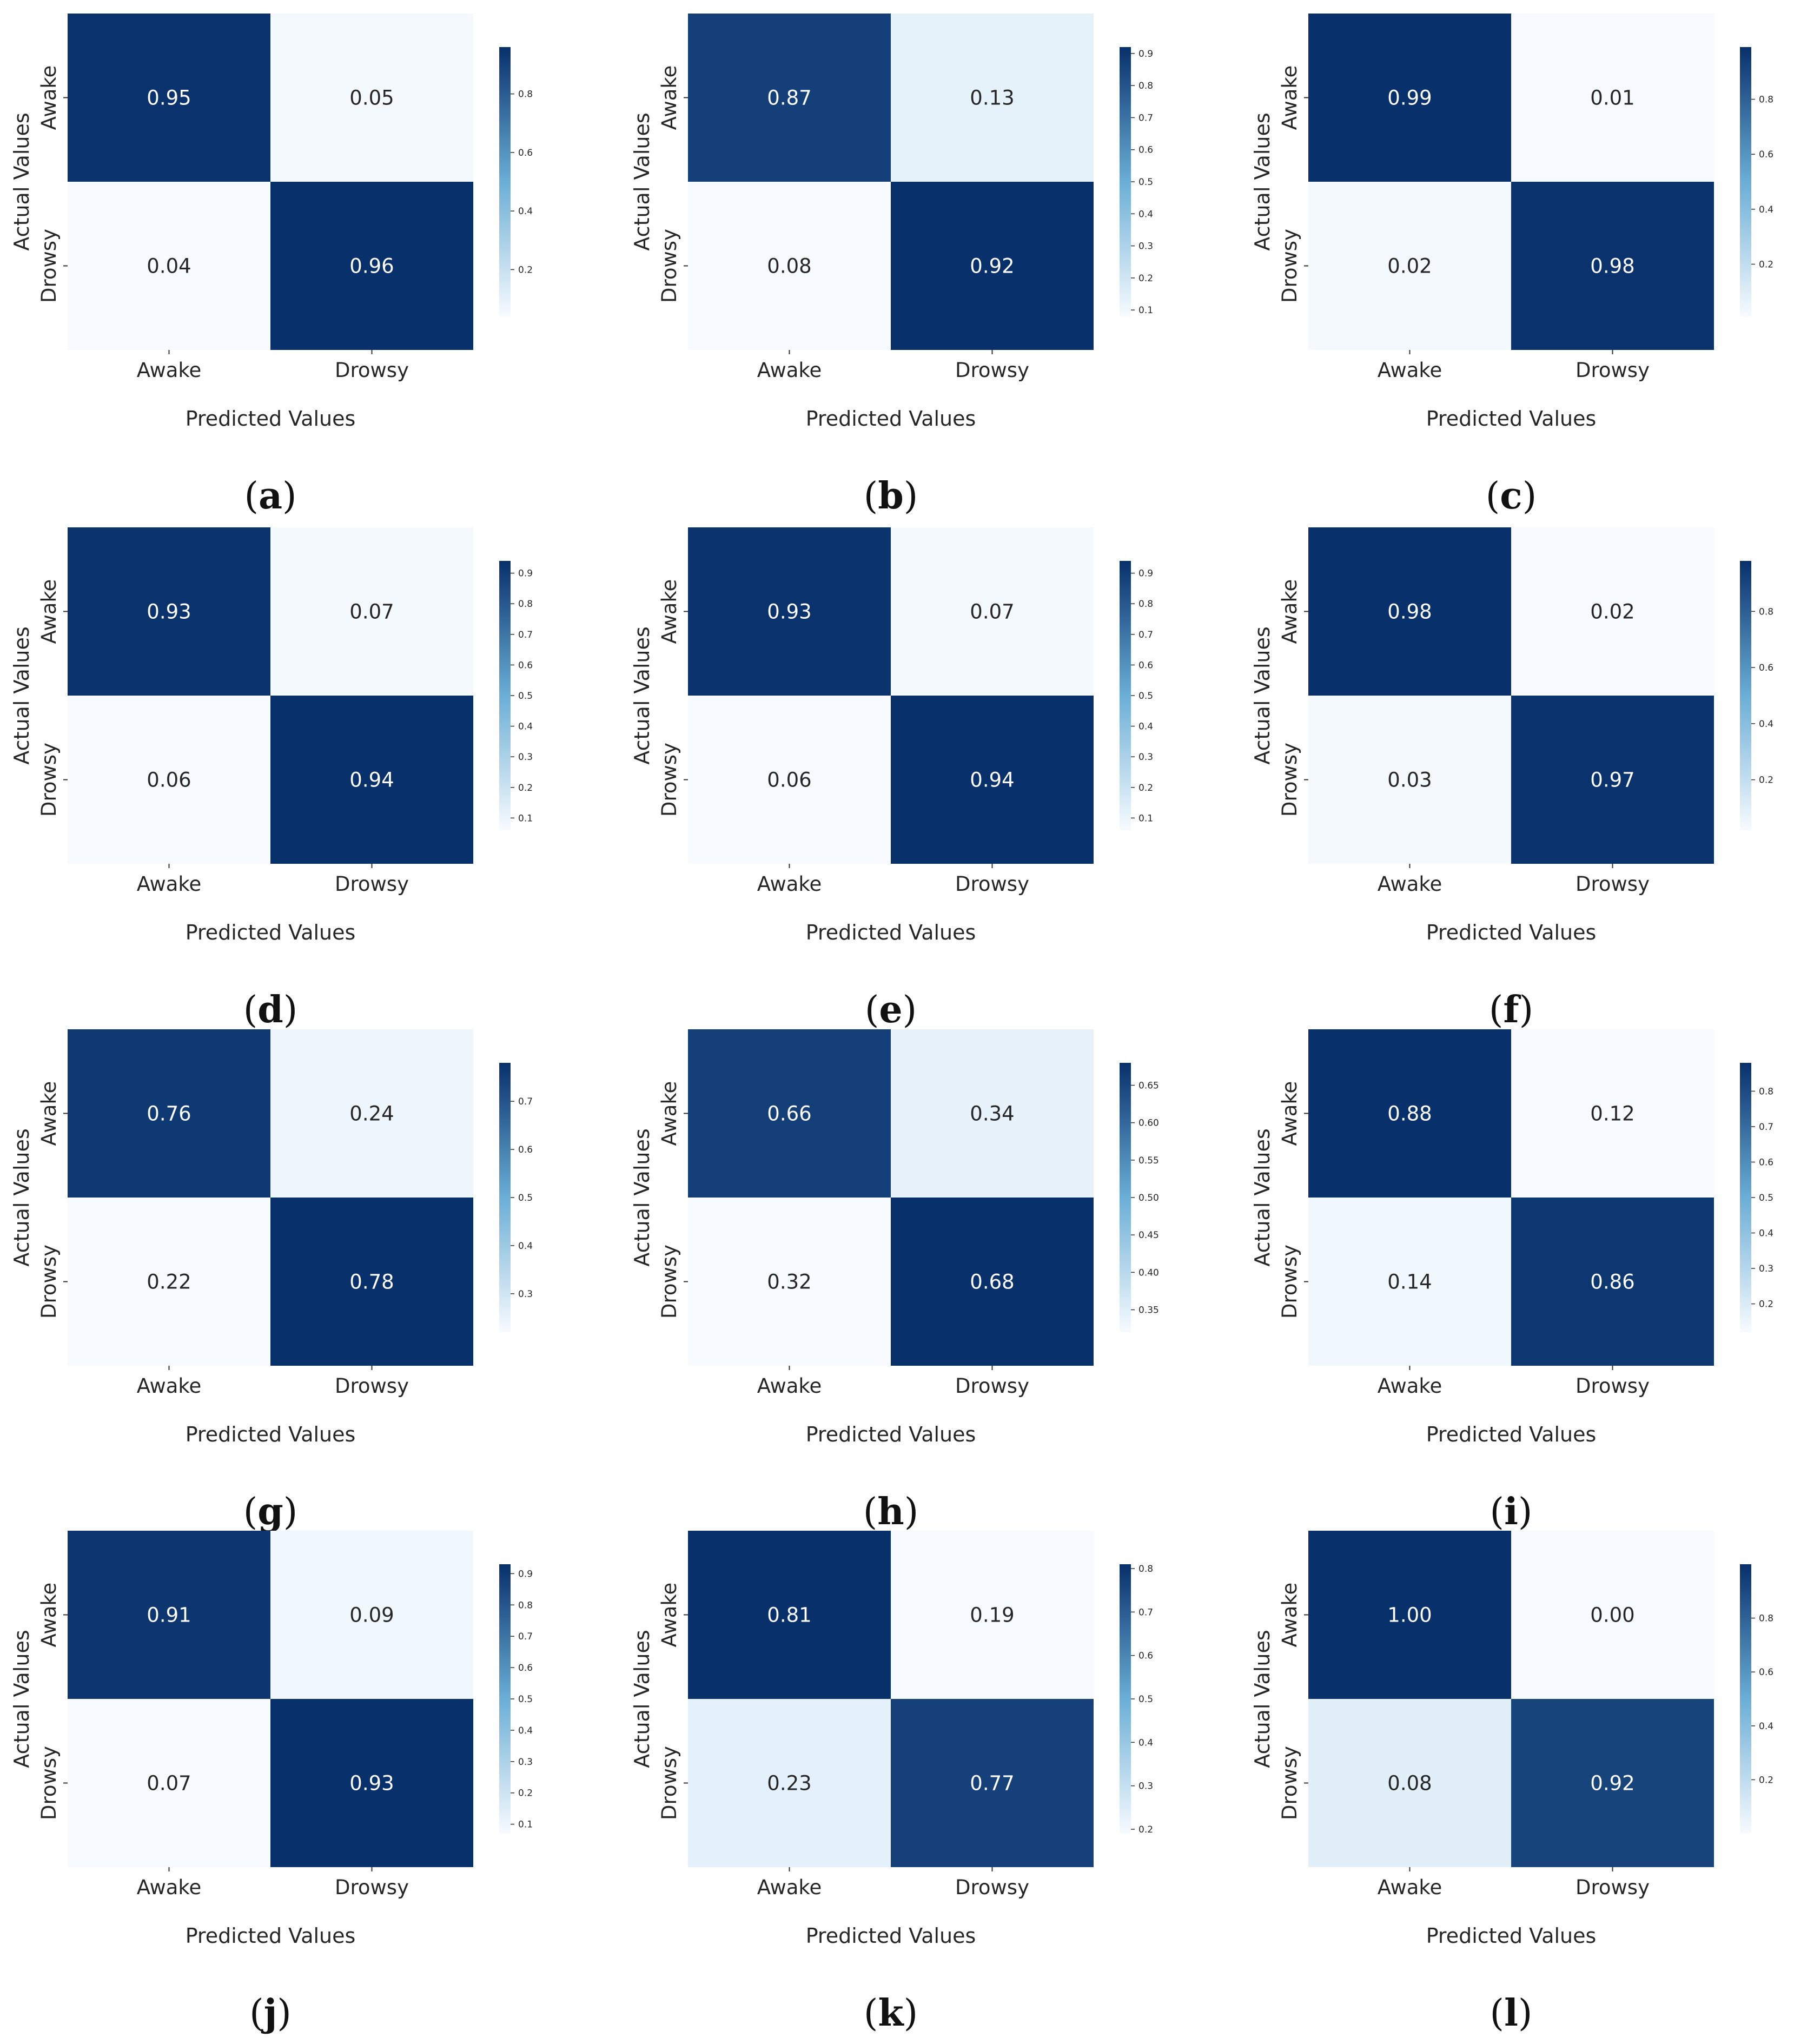 The width and height of the screenshot is (1794, 2044). Describe the element at coordinates (525, 1825) in the screenshot. I see `colorbar-tick-label: 0.1` at that location.